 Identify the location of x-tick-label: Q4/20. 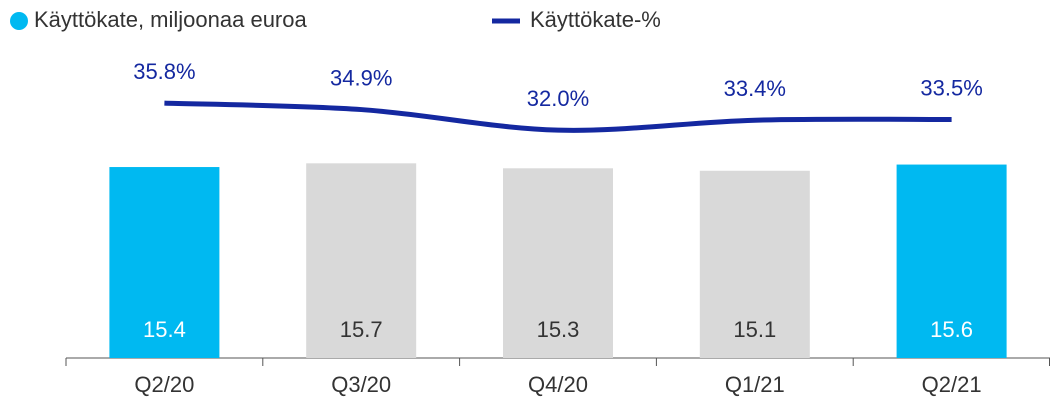
(558, 384).